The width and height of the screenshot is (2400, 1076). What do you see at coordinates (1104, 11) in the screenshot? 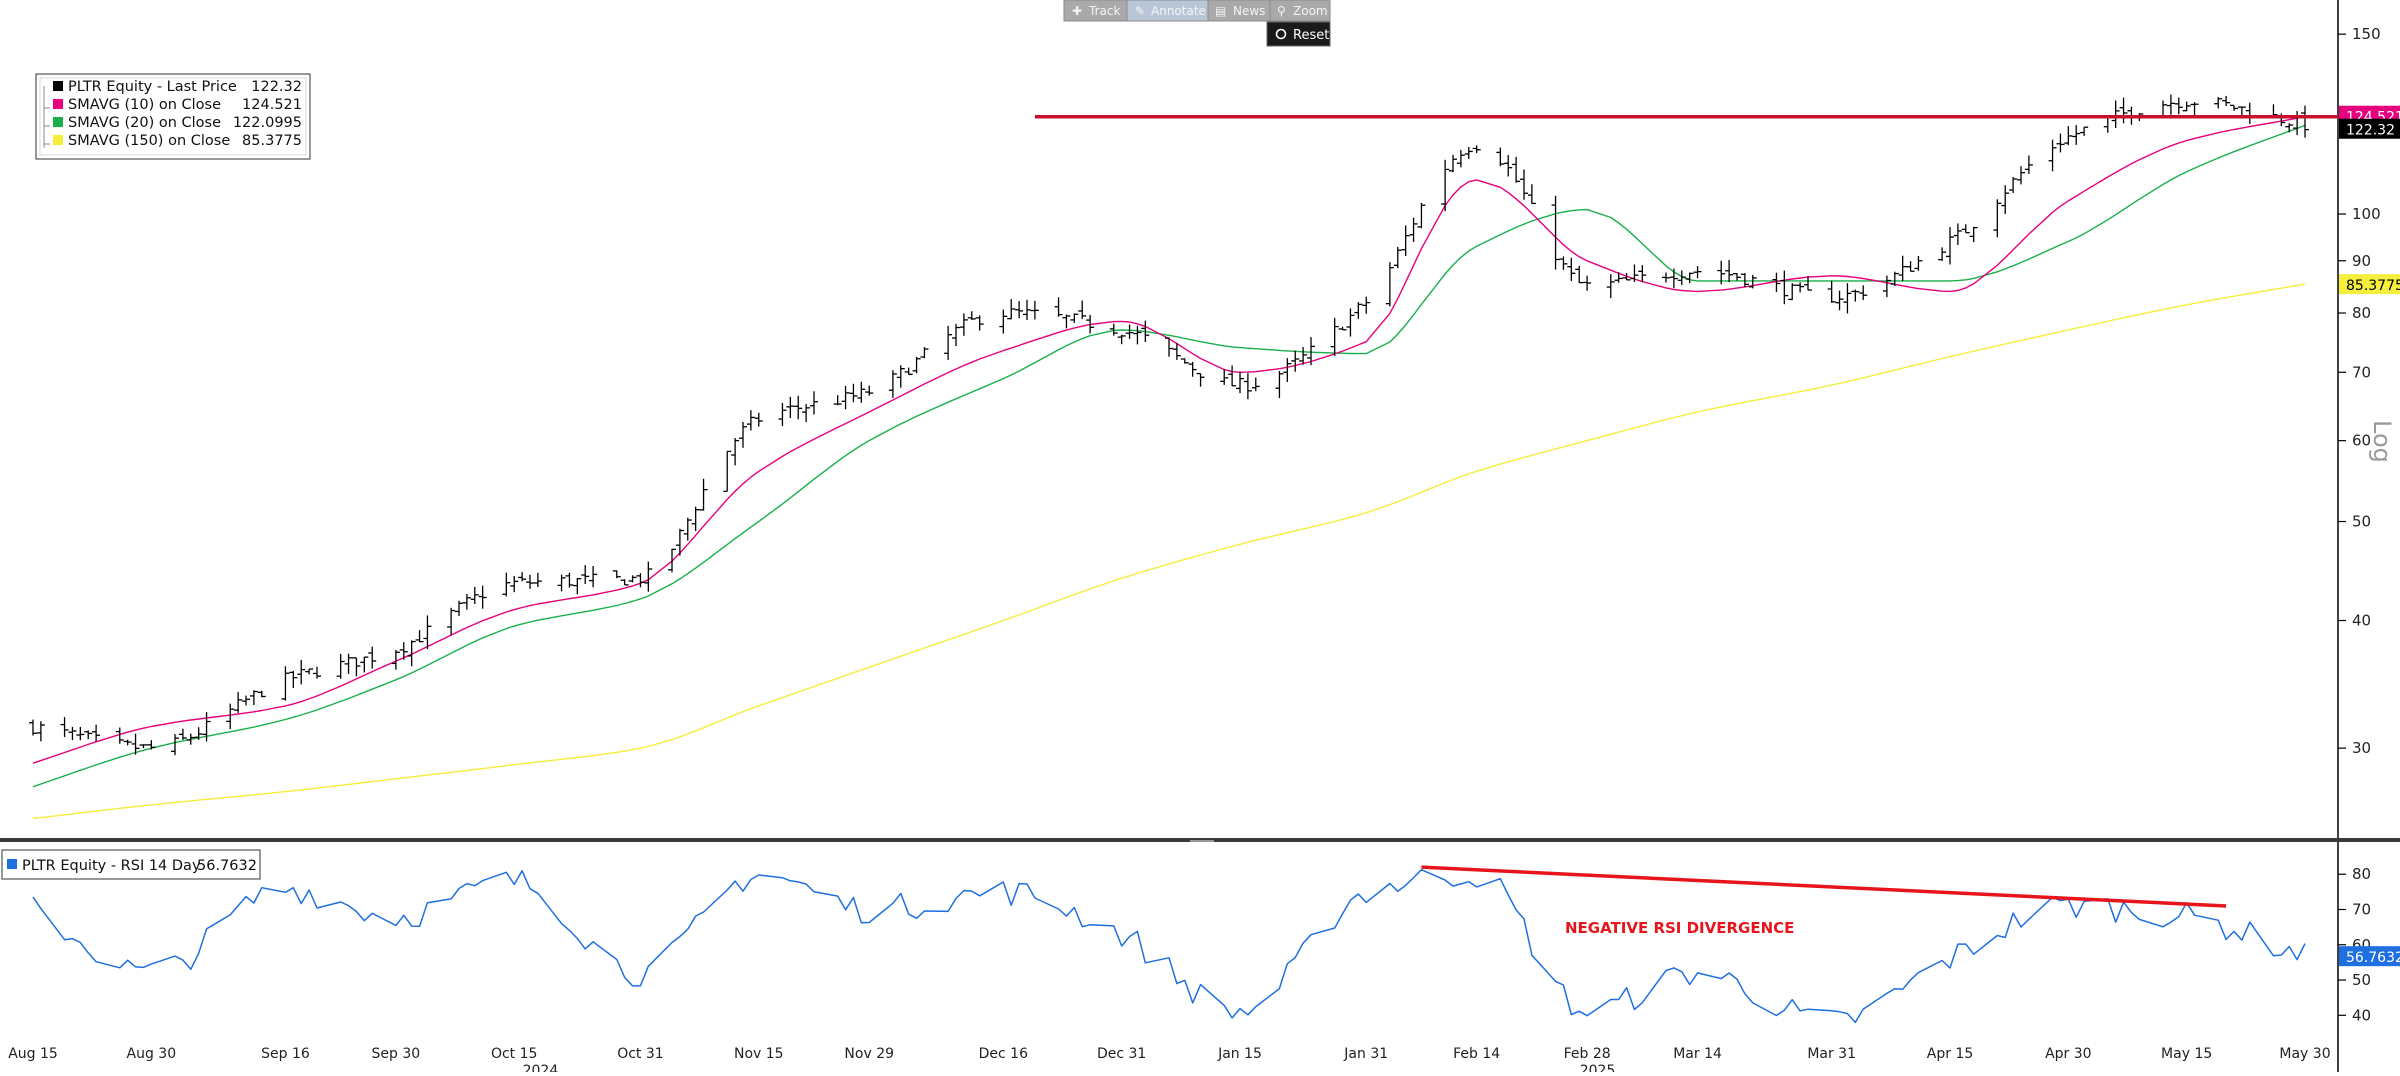
I see `track-button-label: Track` at bounding box center [1104, 11].